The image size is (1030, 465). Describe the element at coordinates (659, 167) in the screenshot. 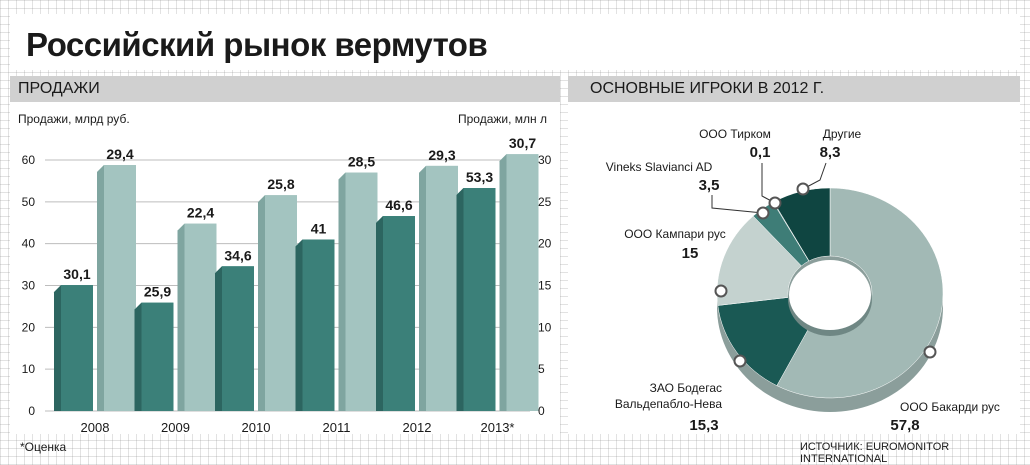

I see `slice-name-label: Vineks Slavianci AD` at that location.